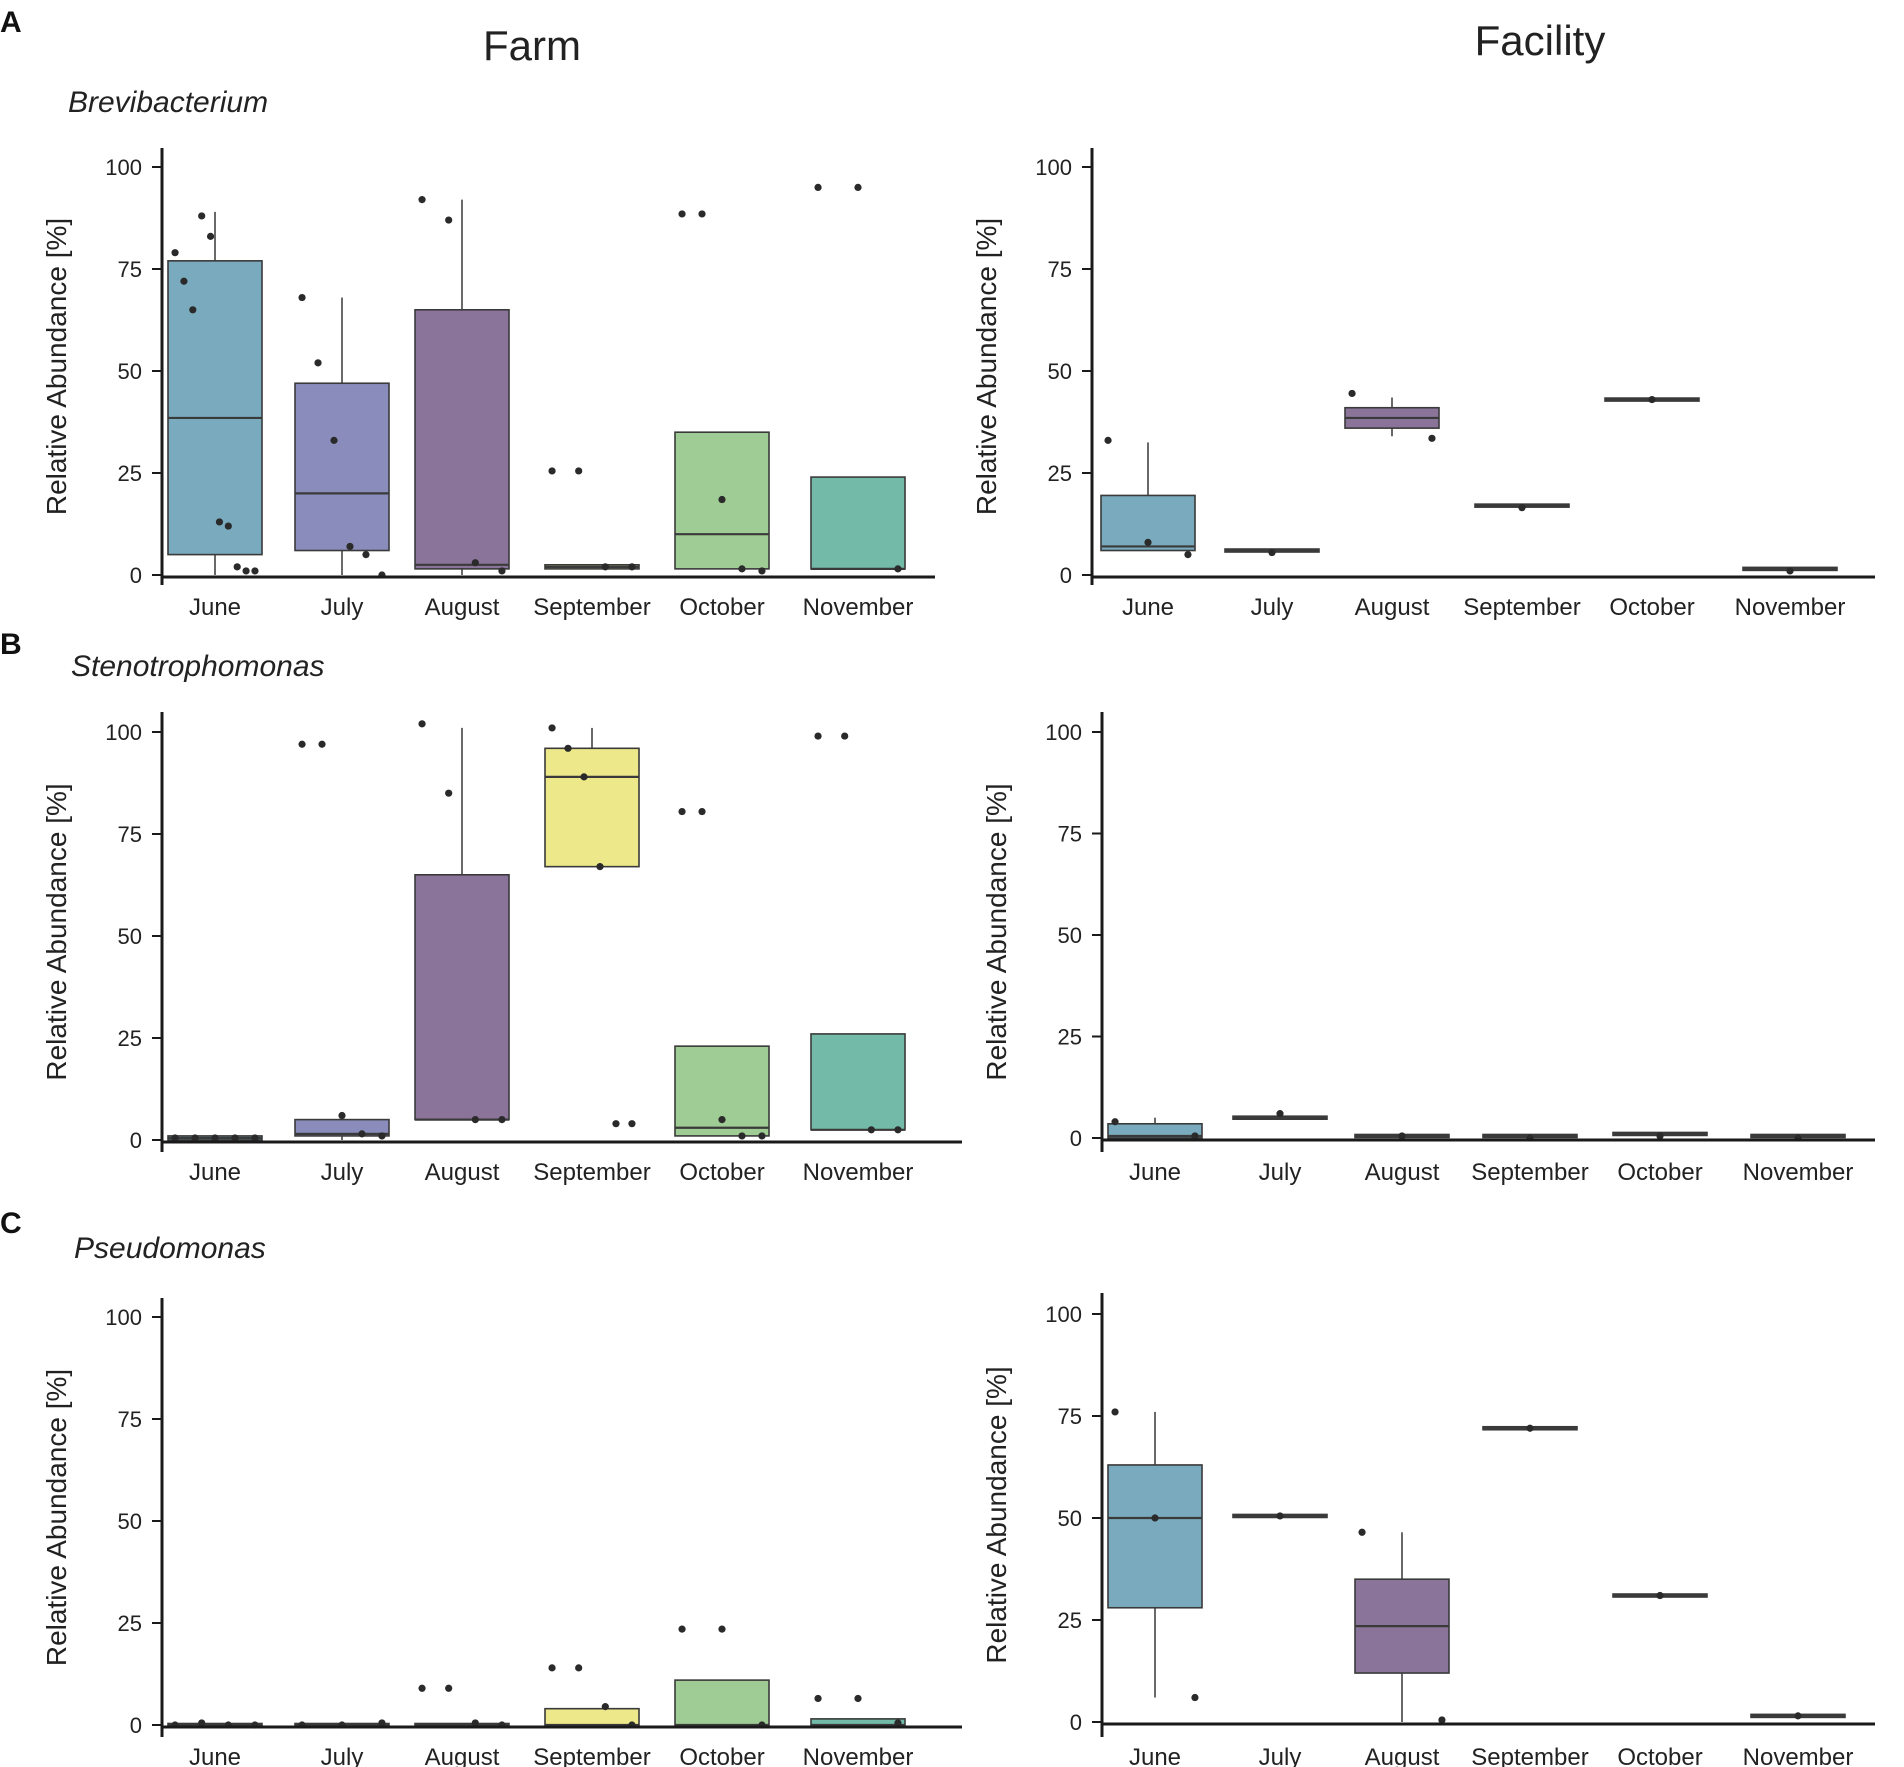 This screenshot has width=1904, height=1767. I want to click on panel-letter-c: C, so click(11, 1223).